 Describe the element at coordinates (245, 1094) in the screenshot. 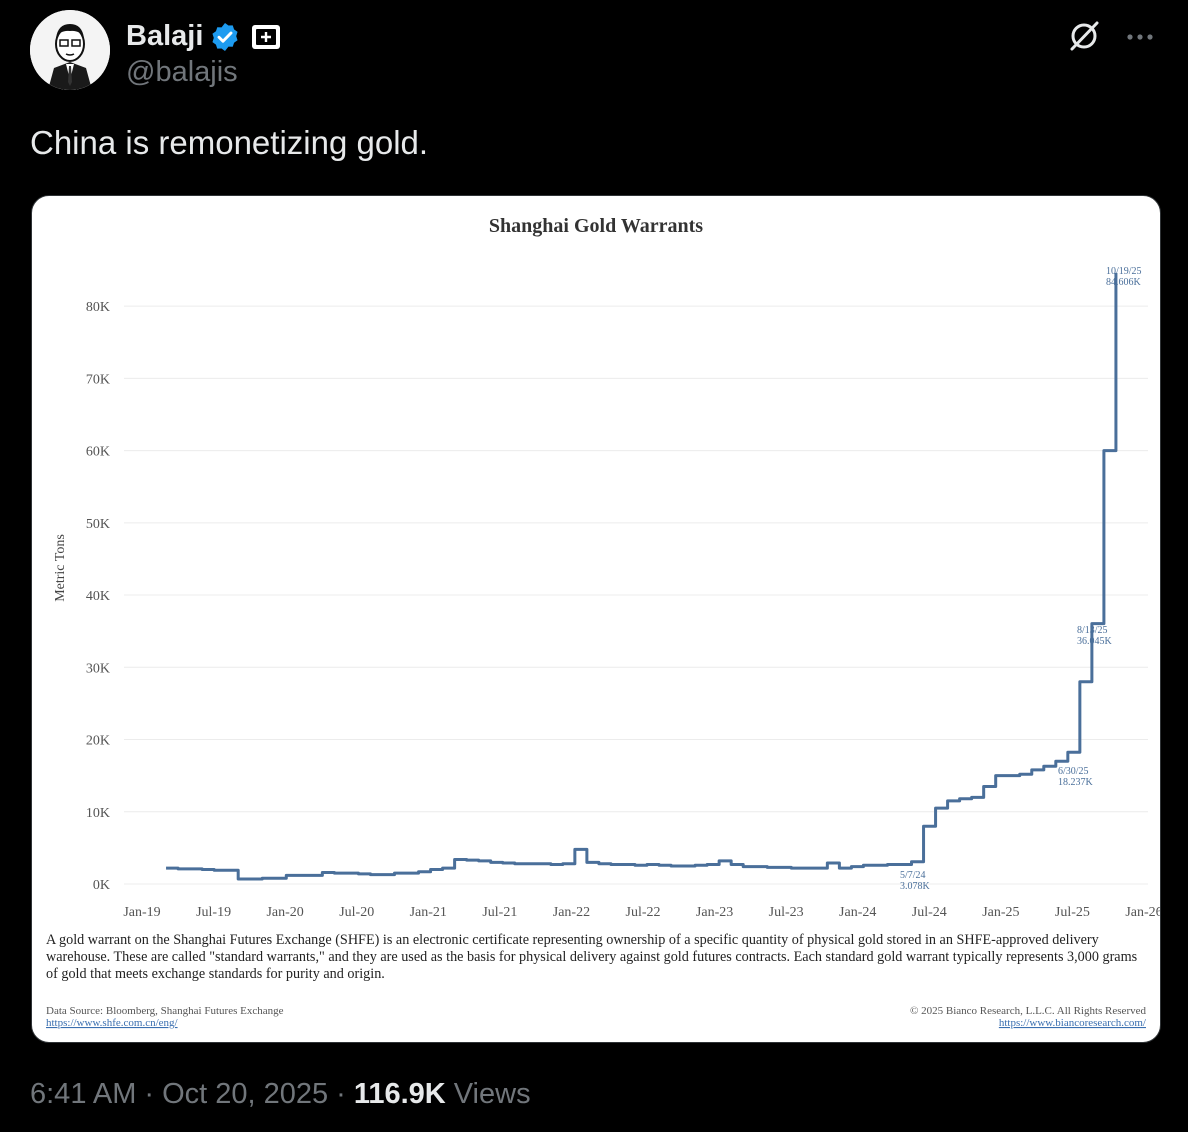

I see `tweet-date: Oct 20, 2025` at that location.